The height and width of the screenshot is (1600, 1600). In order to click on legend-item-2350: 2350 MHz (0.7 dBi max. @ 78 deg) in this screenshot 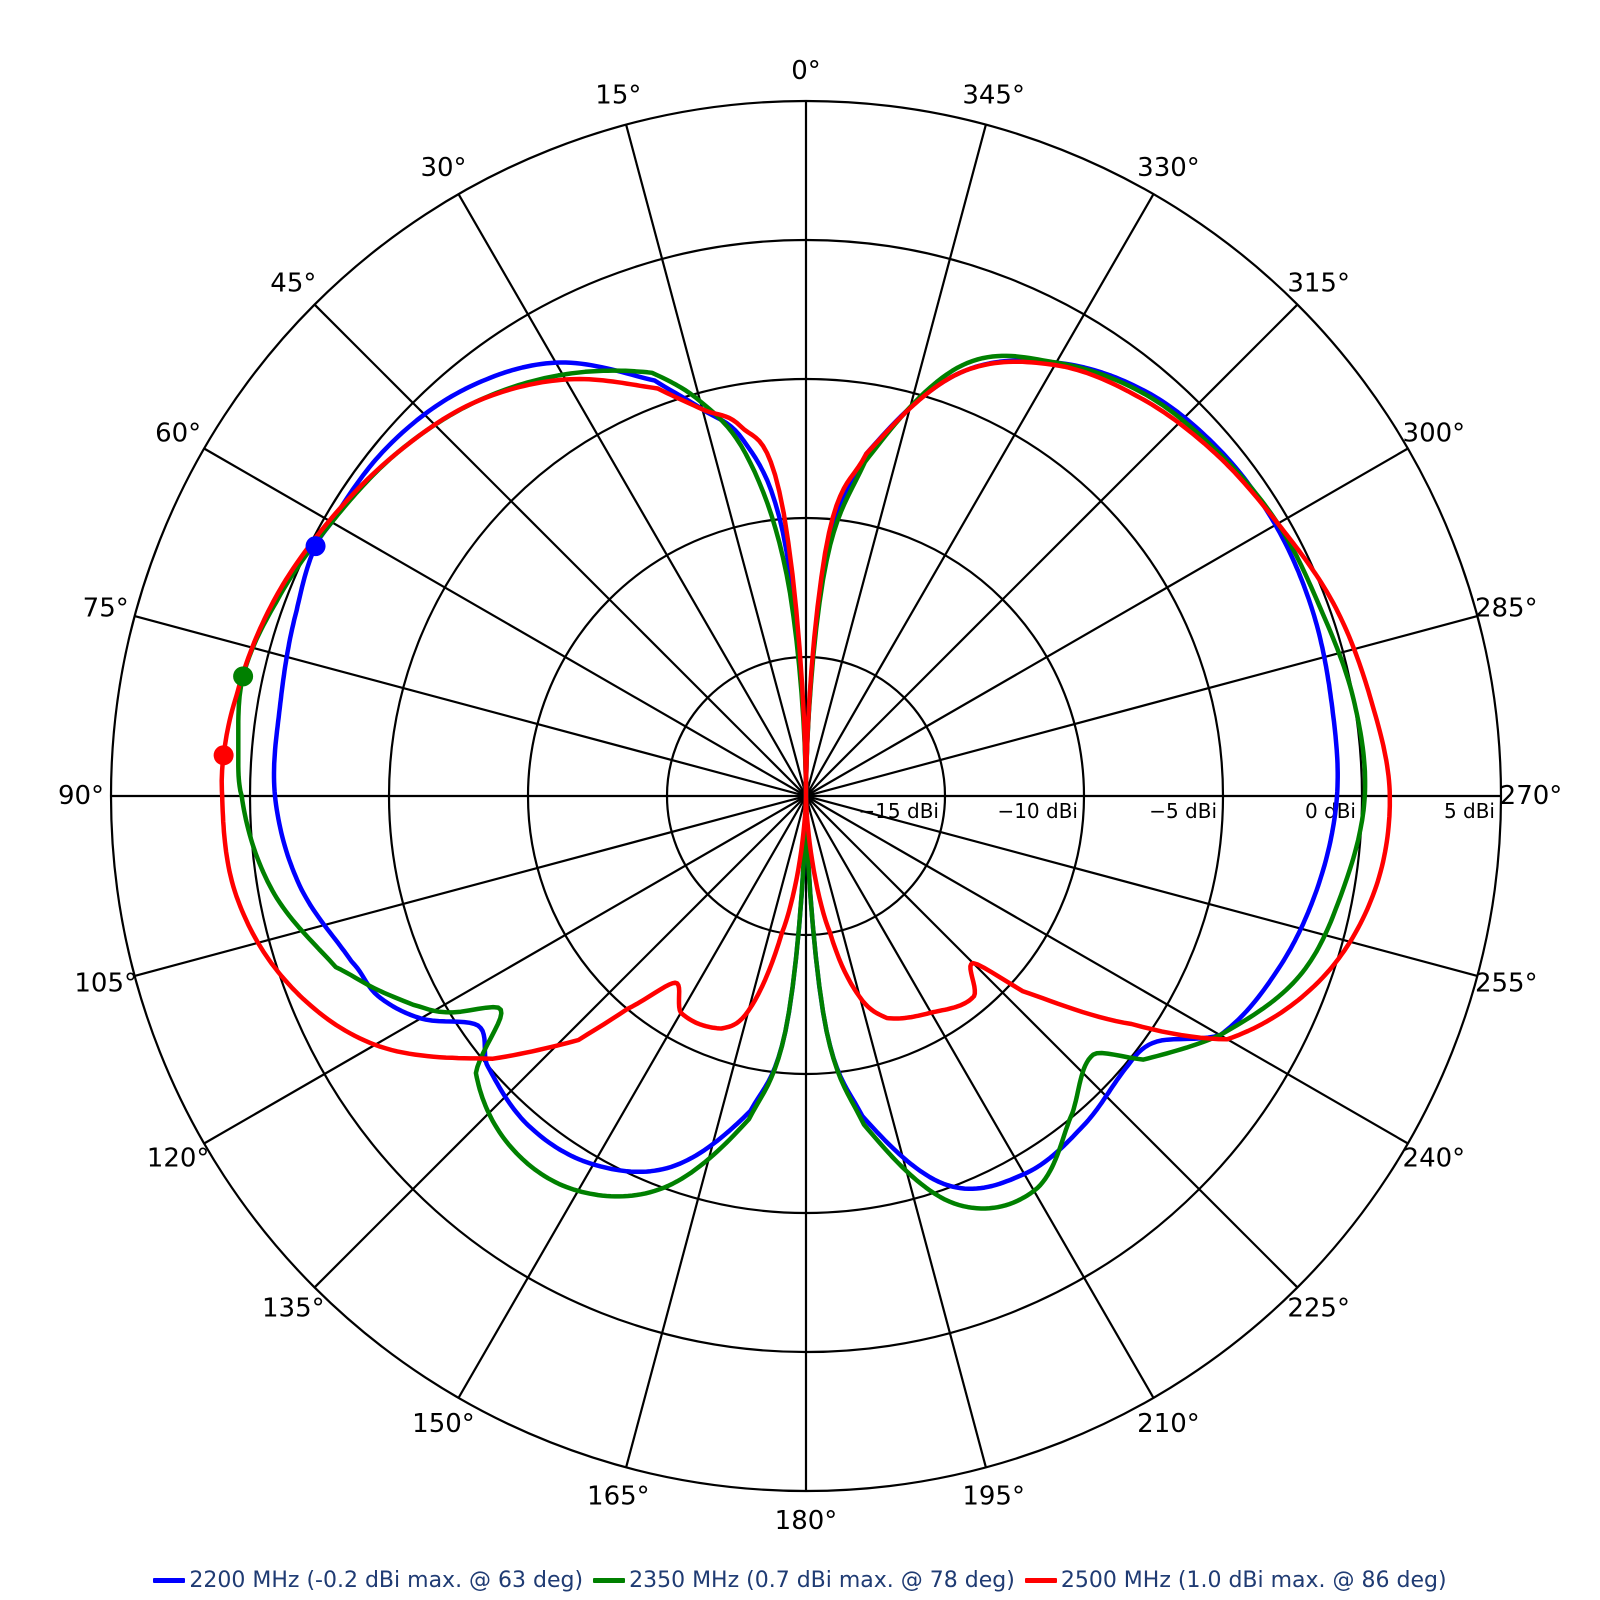, I will do `click(804, 1580)`.